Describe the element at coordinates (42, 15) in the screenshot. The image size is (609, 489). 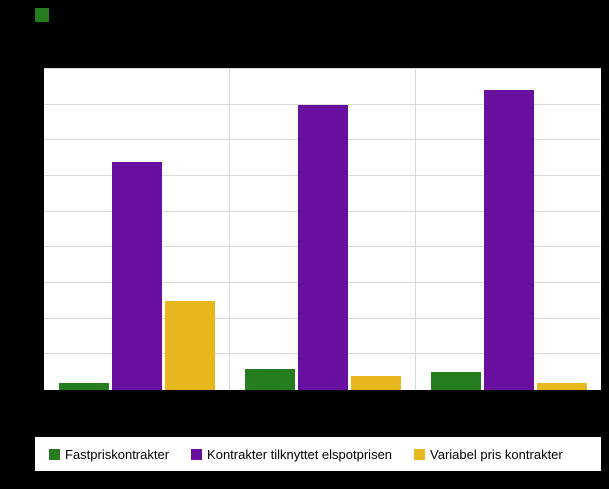
I see `brand-mark` at that location.